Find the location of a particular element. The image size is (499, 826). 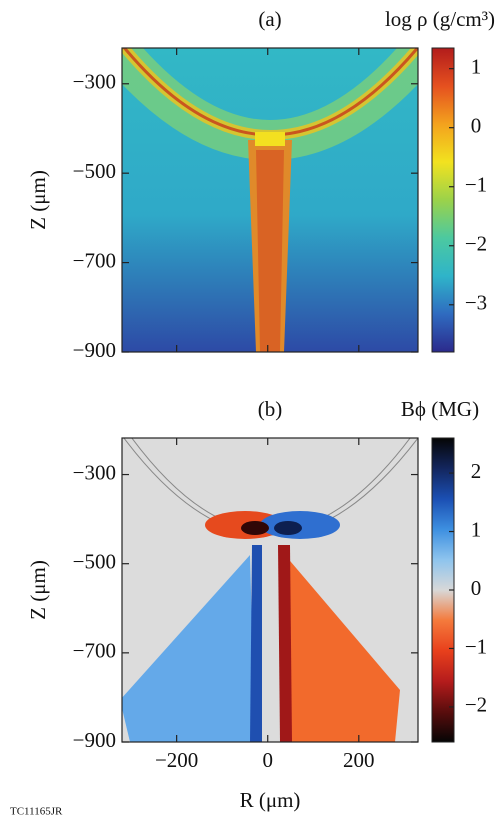

x-tick-label: −200 is located at coordinates (176, 760).